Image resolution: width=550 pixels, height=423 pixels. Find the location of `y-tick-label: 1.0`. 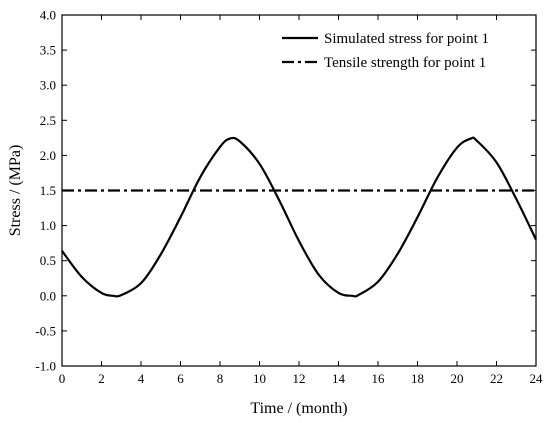

y-tick-label: 1.0 is located at coordinates (48, 225).